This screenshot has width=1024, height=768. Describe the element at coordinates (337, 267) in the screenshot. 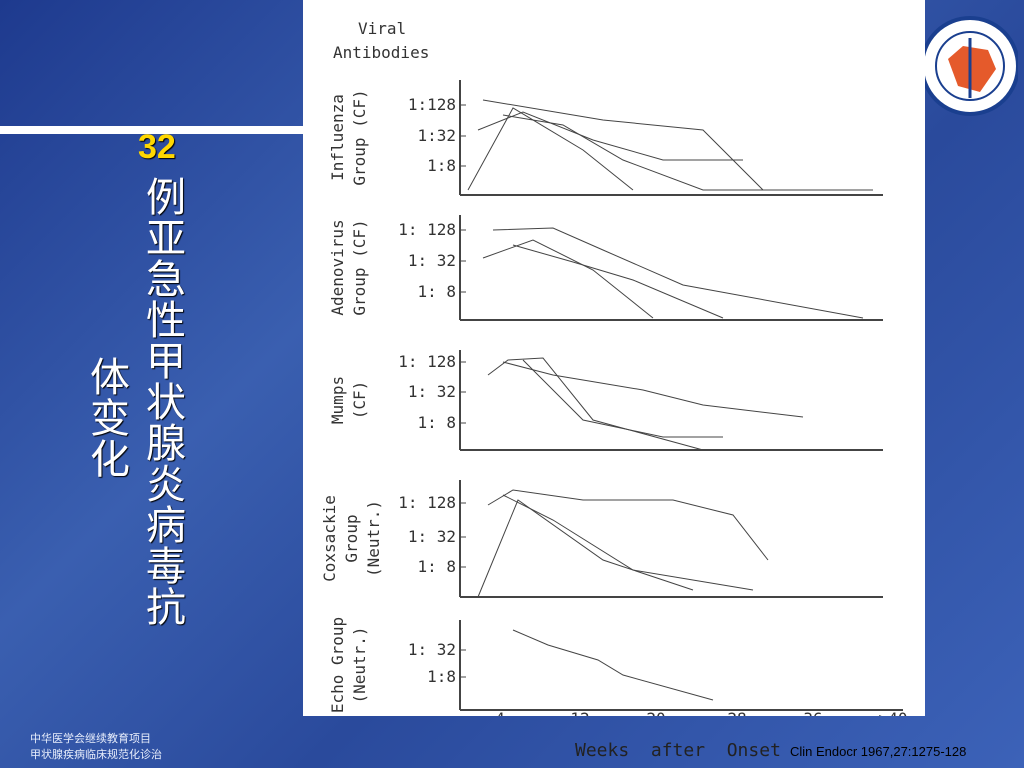

I see `panel-label: Adenovirus` at that location.